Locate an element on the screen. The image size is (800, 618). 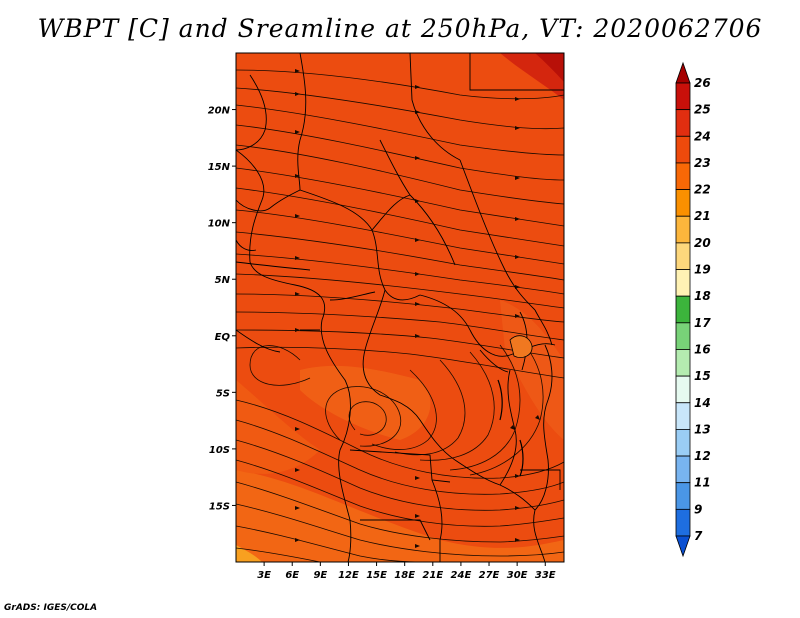
colorbar-arrow-bottom is located at coordinates (683, 546).